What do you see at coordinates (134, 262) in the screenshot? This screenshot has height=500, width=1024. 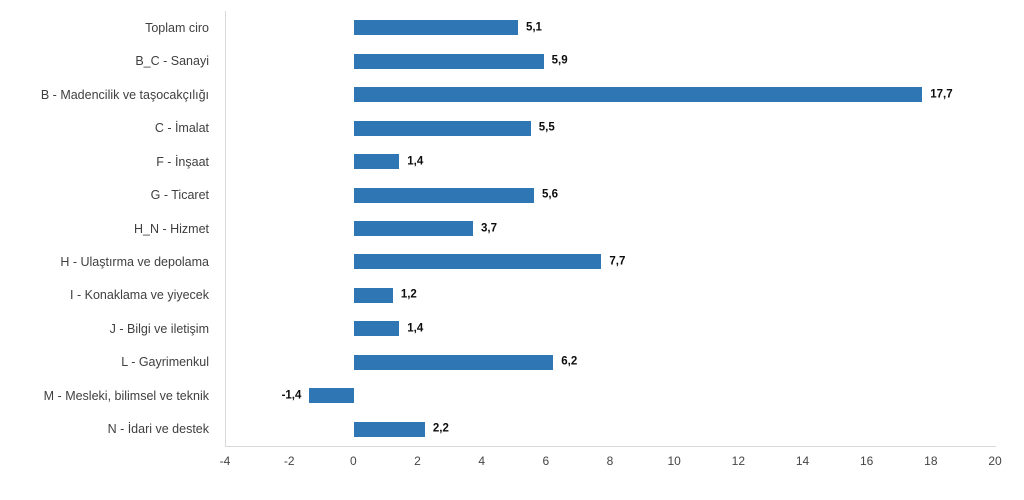 I see `category-label: H - Ulaştırma ve depolama` at bounding box center [134, 262].